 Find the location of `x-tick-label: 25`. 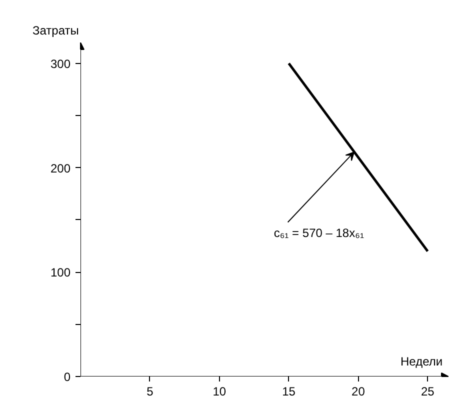

x-tick-label: 25 is located at coordinates (427, 391).